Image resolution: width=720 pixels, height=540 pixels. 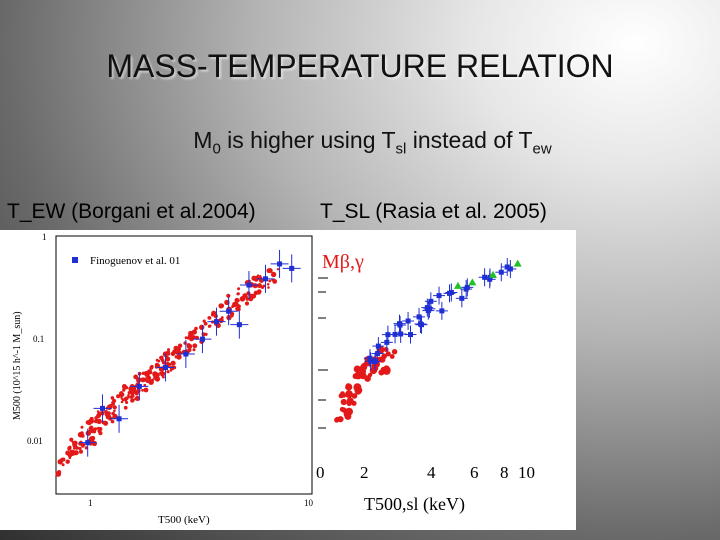 What do you see at coordinates (542, 149) in the screenshot?
I see `subtitle-ew-subscript: ew` at bounding box center [542, 149].